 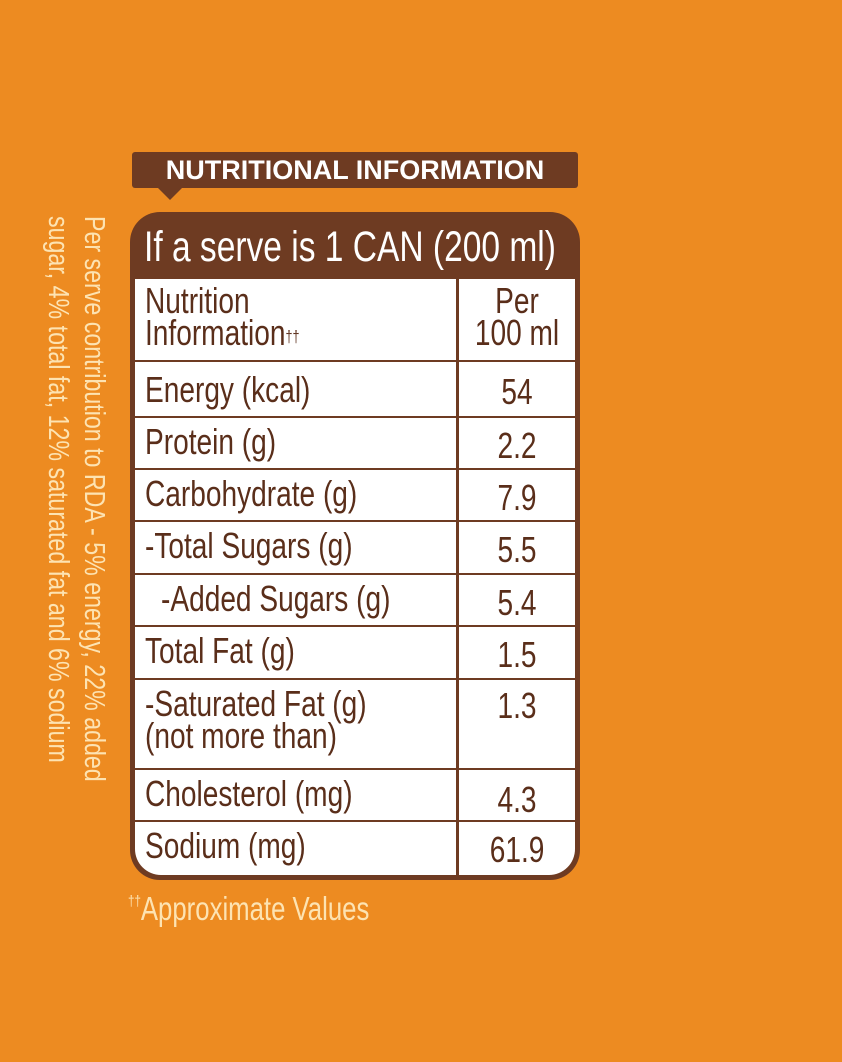 I want to click on row-label: -Total Sugars (g), so click(x=249, y=545).